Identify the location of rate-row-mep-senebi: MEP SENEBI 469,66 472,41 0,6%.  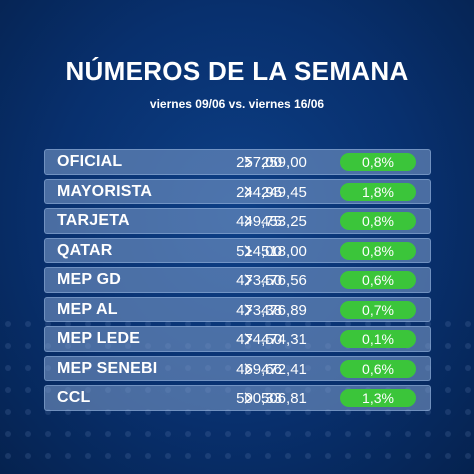
(237, 368).